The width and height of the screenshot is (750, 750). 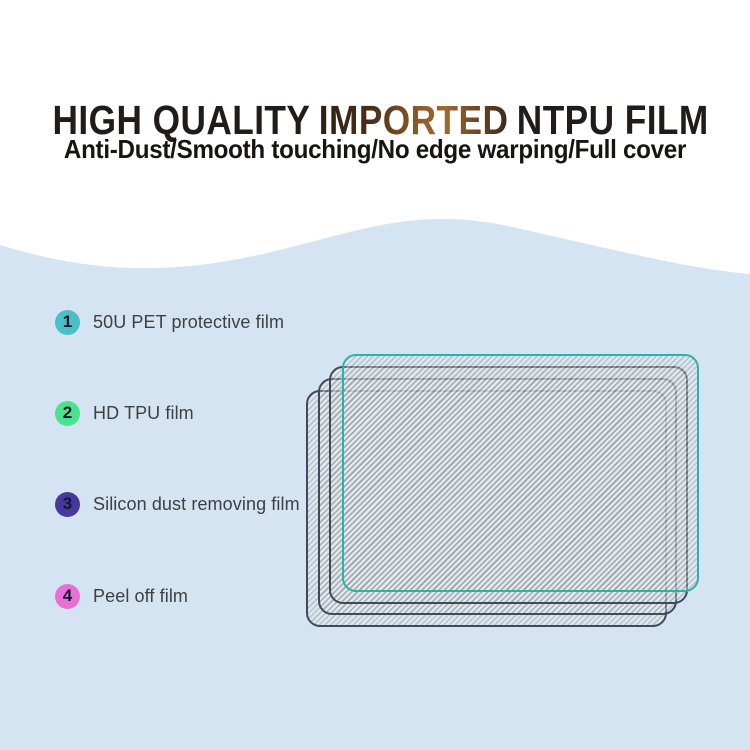 What do you see at coordinates (181, 120) in the screenshot?
I see `title-leading: HIGH QUALITY` at bounding box center [181, 120].